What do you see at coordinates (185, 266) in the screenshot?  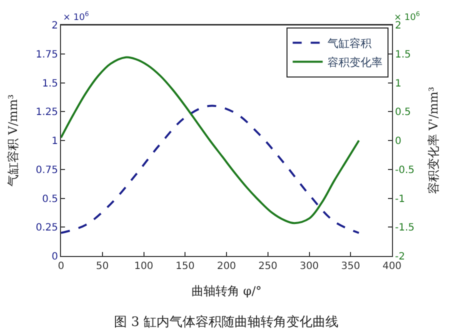 I see `x-tick-label: 150` at bounding box center [185, 266].